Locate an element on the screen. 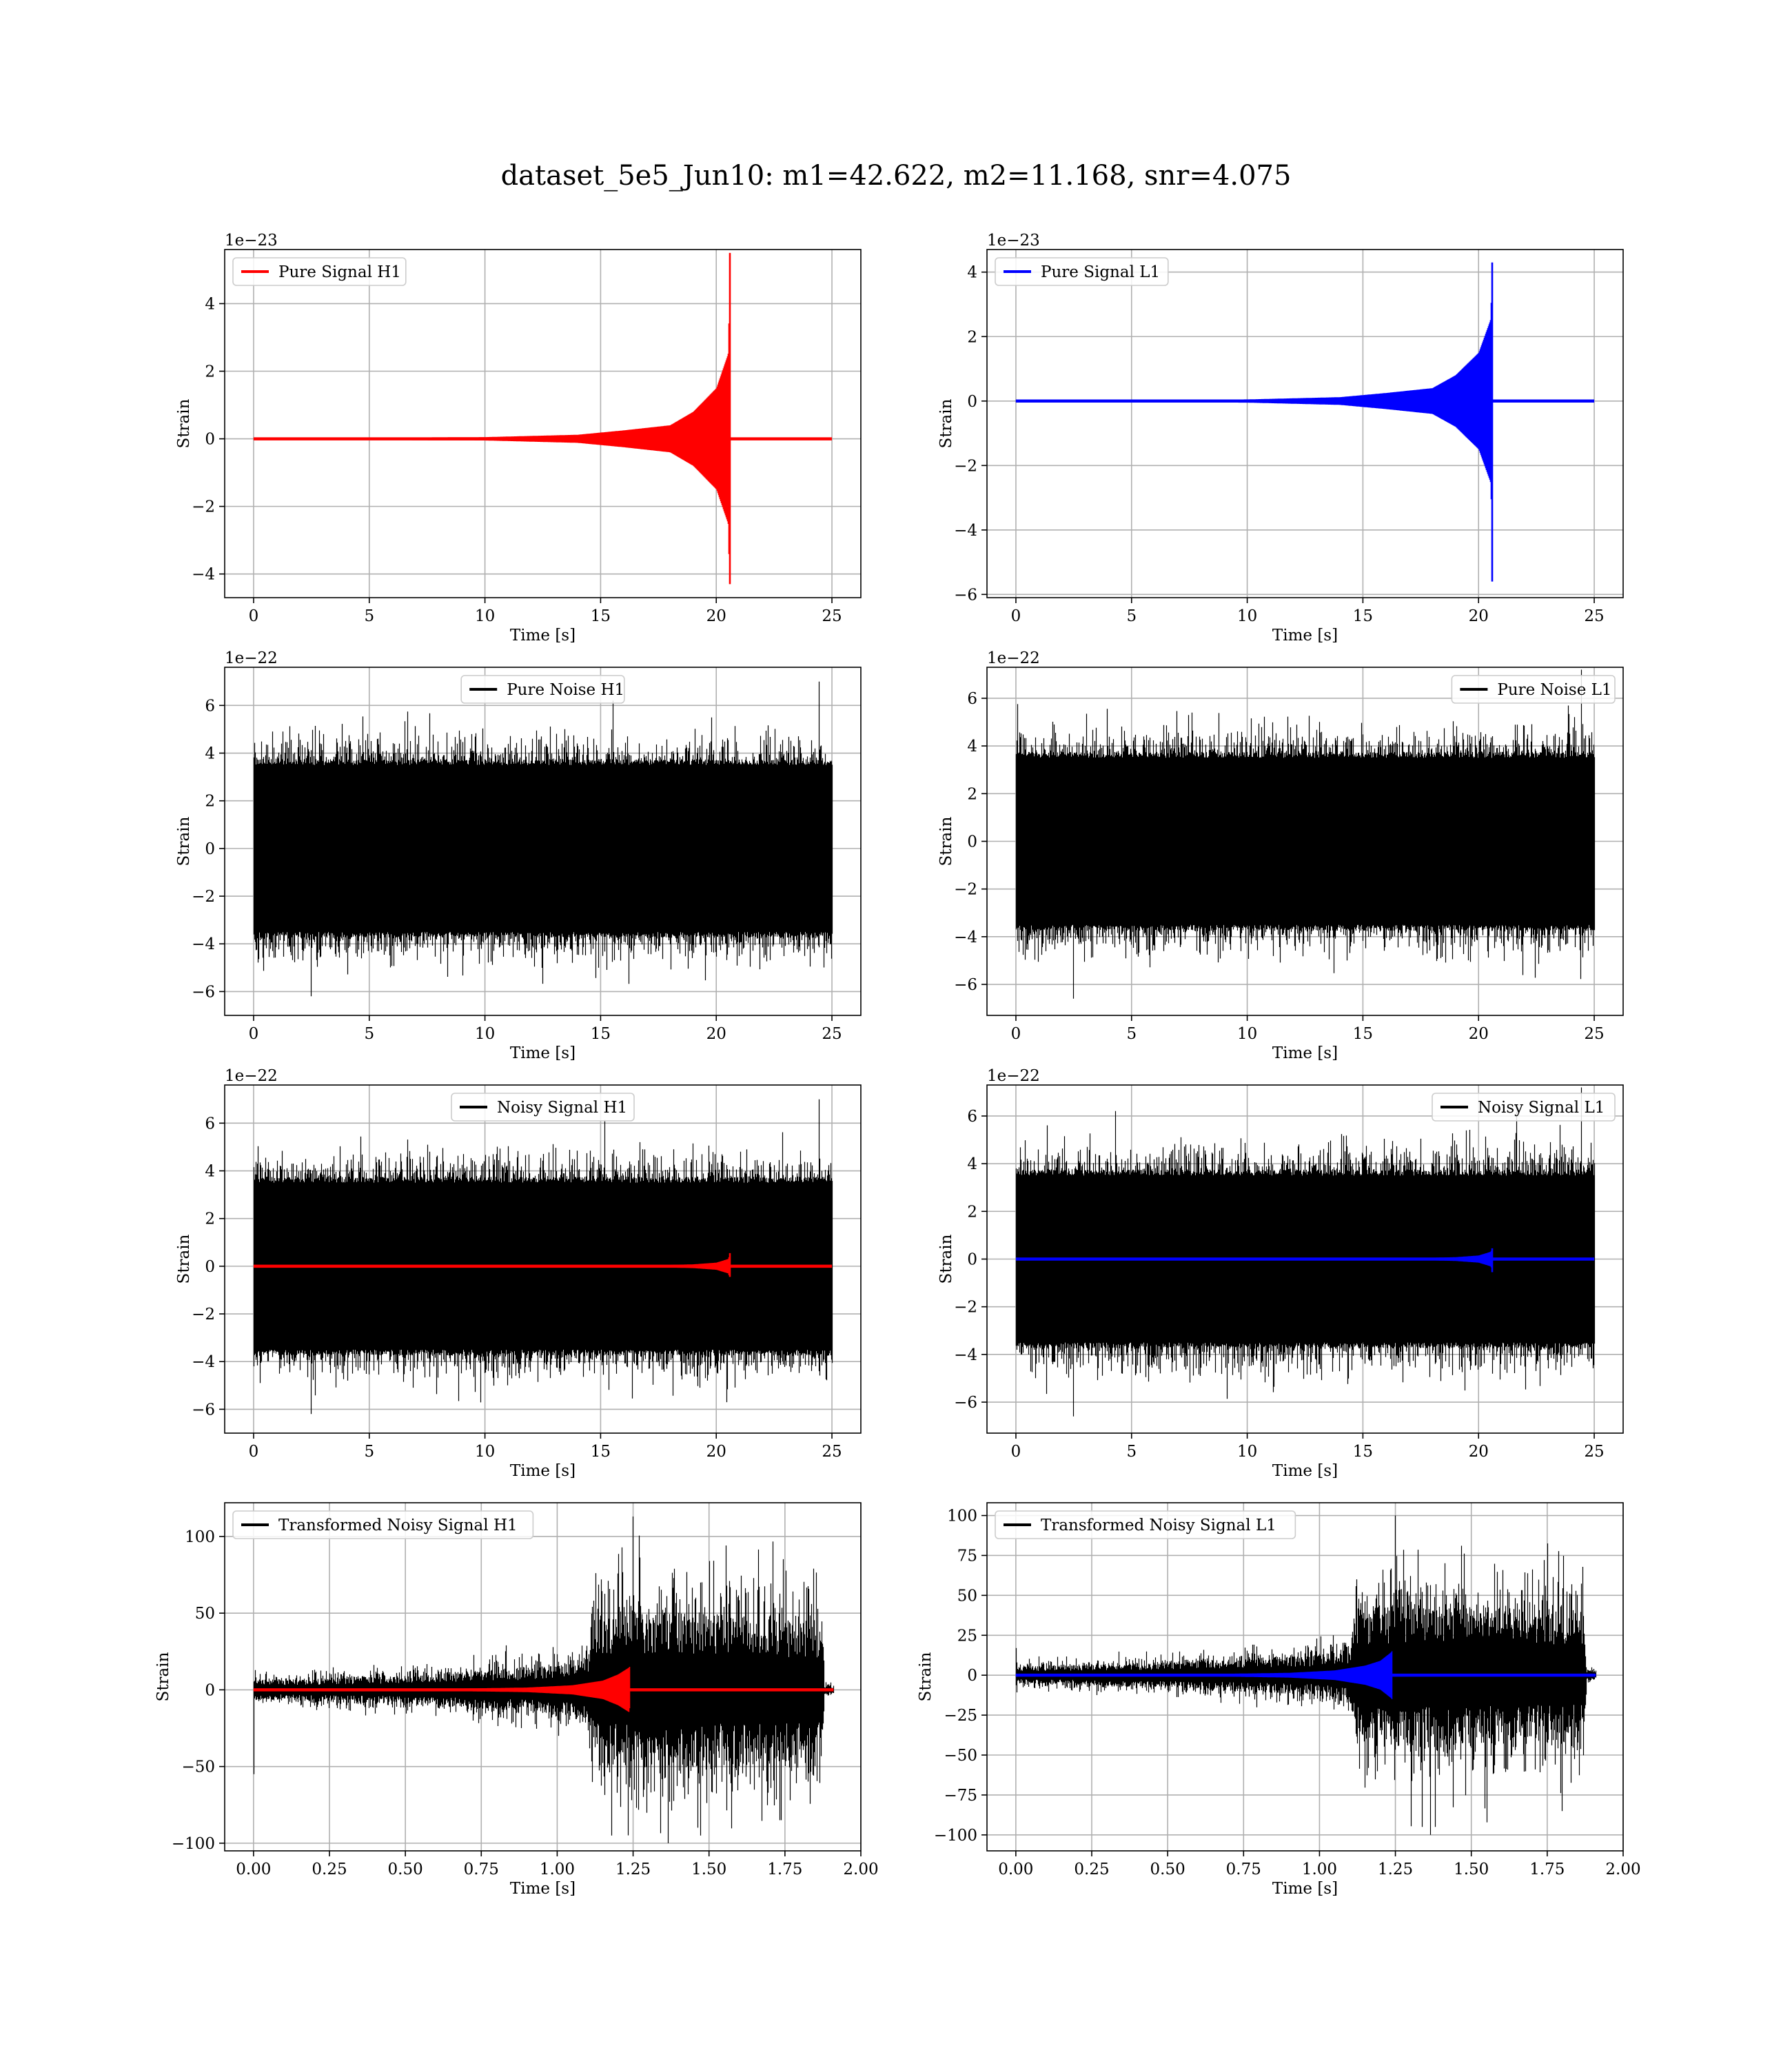  x-tick-label: 0.75 is located at coordinates (481, 1869).